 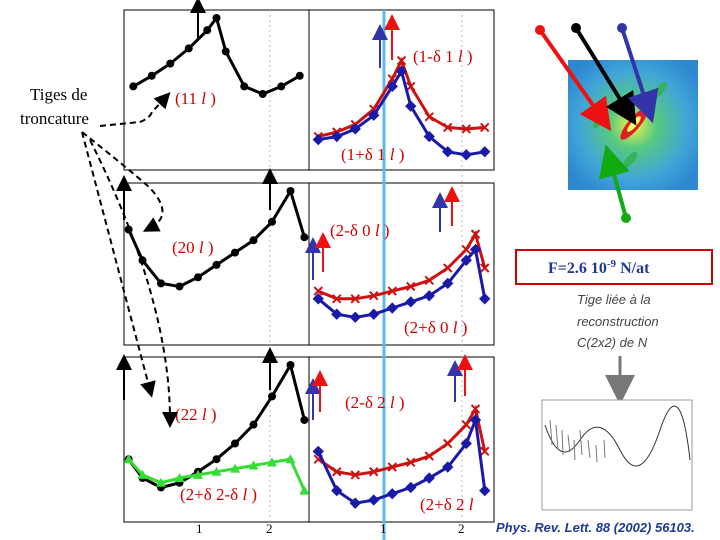 I want to click on tige-note-line3: C(2x2) de N, so click(x=612, y=342).